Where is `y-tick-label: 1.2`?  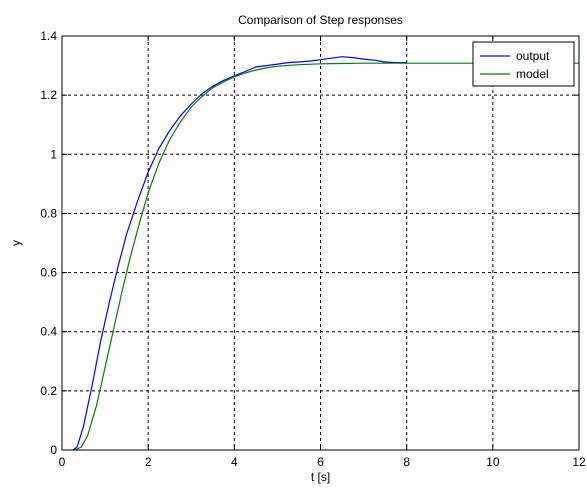
y-tick-label: 1.2 is located at coordinates (48, 95).